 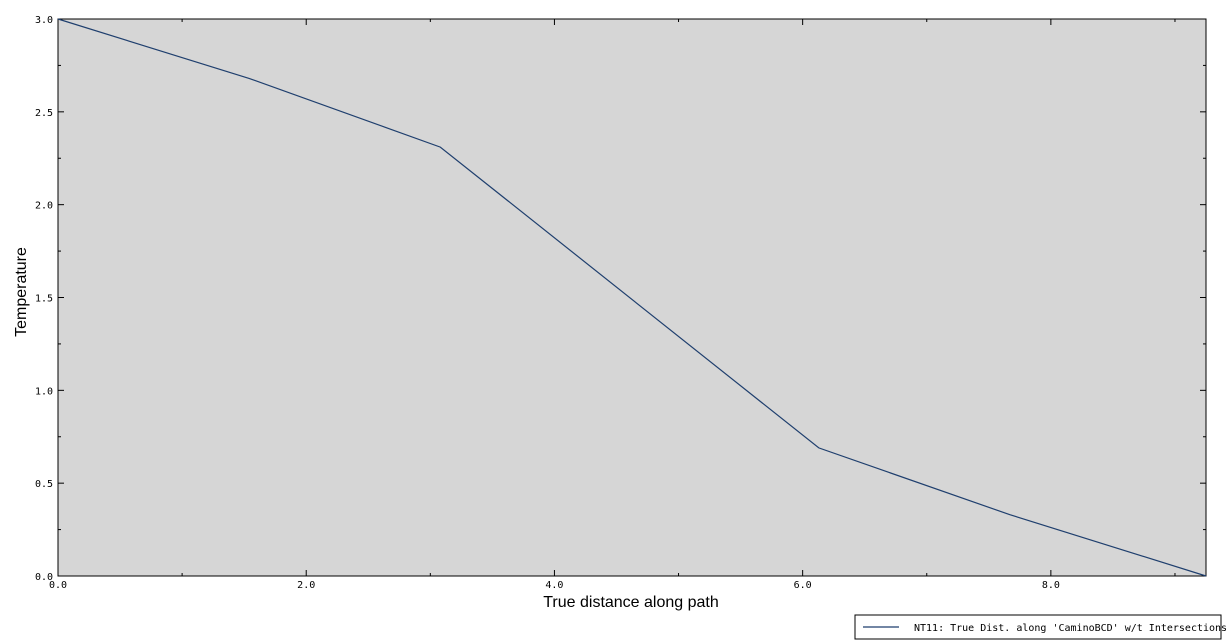 I want to click on y-tick-label: 0.5, so click(x=44, y=484).